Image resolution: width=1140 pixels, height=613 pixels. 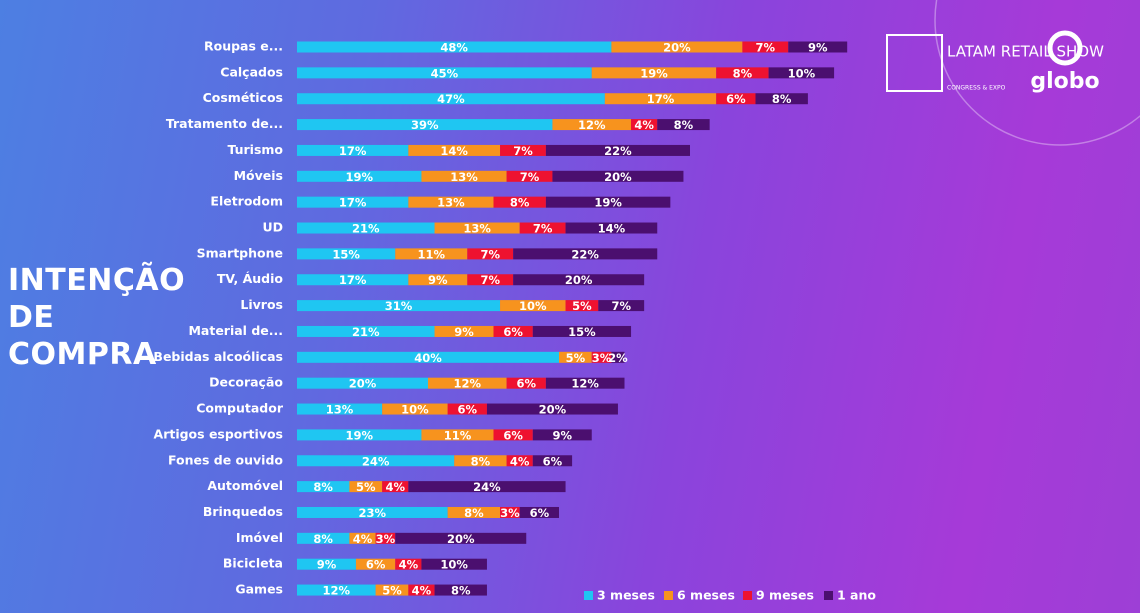 I want to click on event-logo: LATAM RETAIL SHOW, so click(x=1025, y=52).